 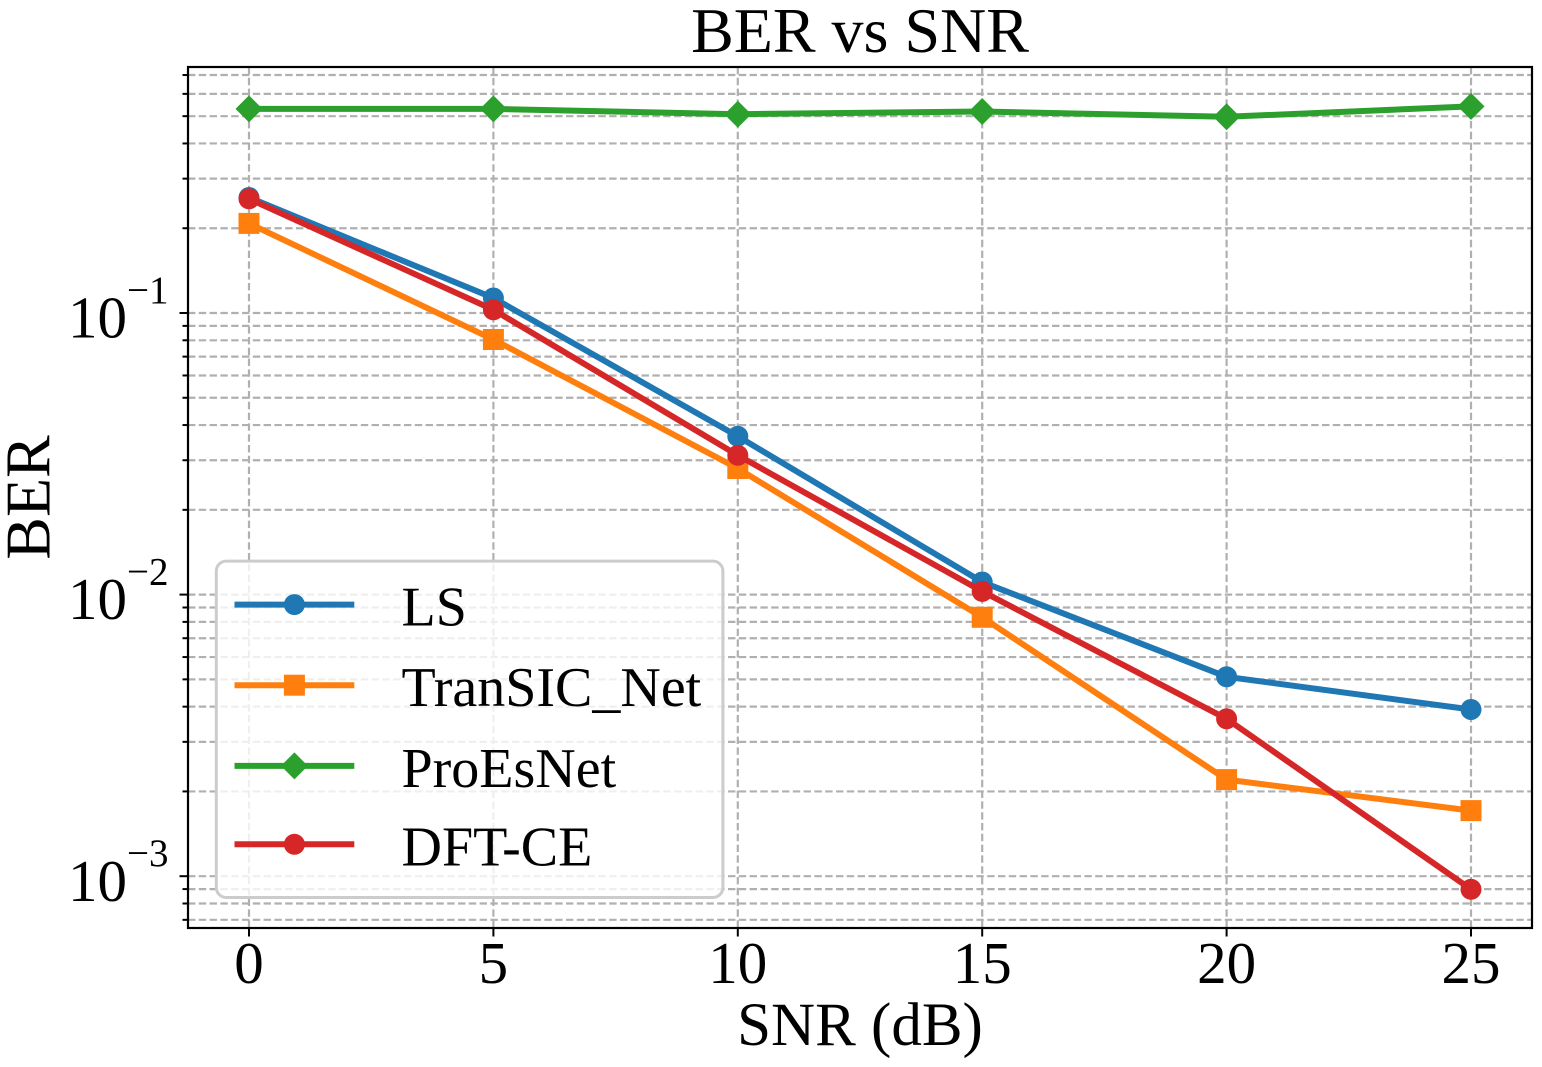 I want to click on svg-text: −3, so click(x=148, y=853).